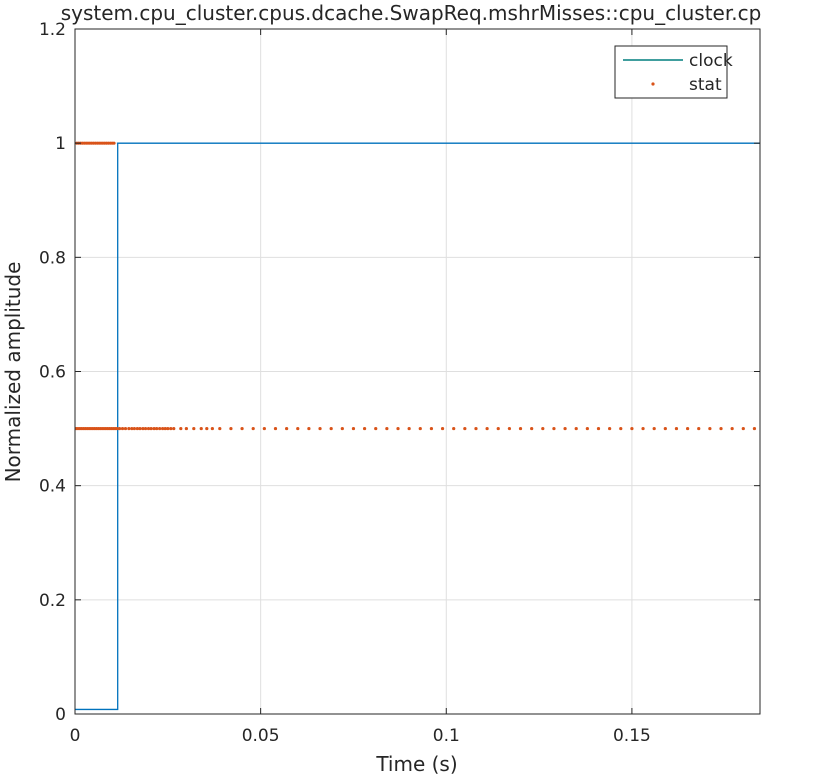 Image resolution: width=822 pixels, height=780 pixels. What do you see at coordinates (52, 601) in the screenshot?
I see `y-tick-label: 0.2` at bounding box center [52, 601].